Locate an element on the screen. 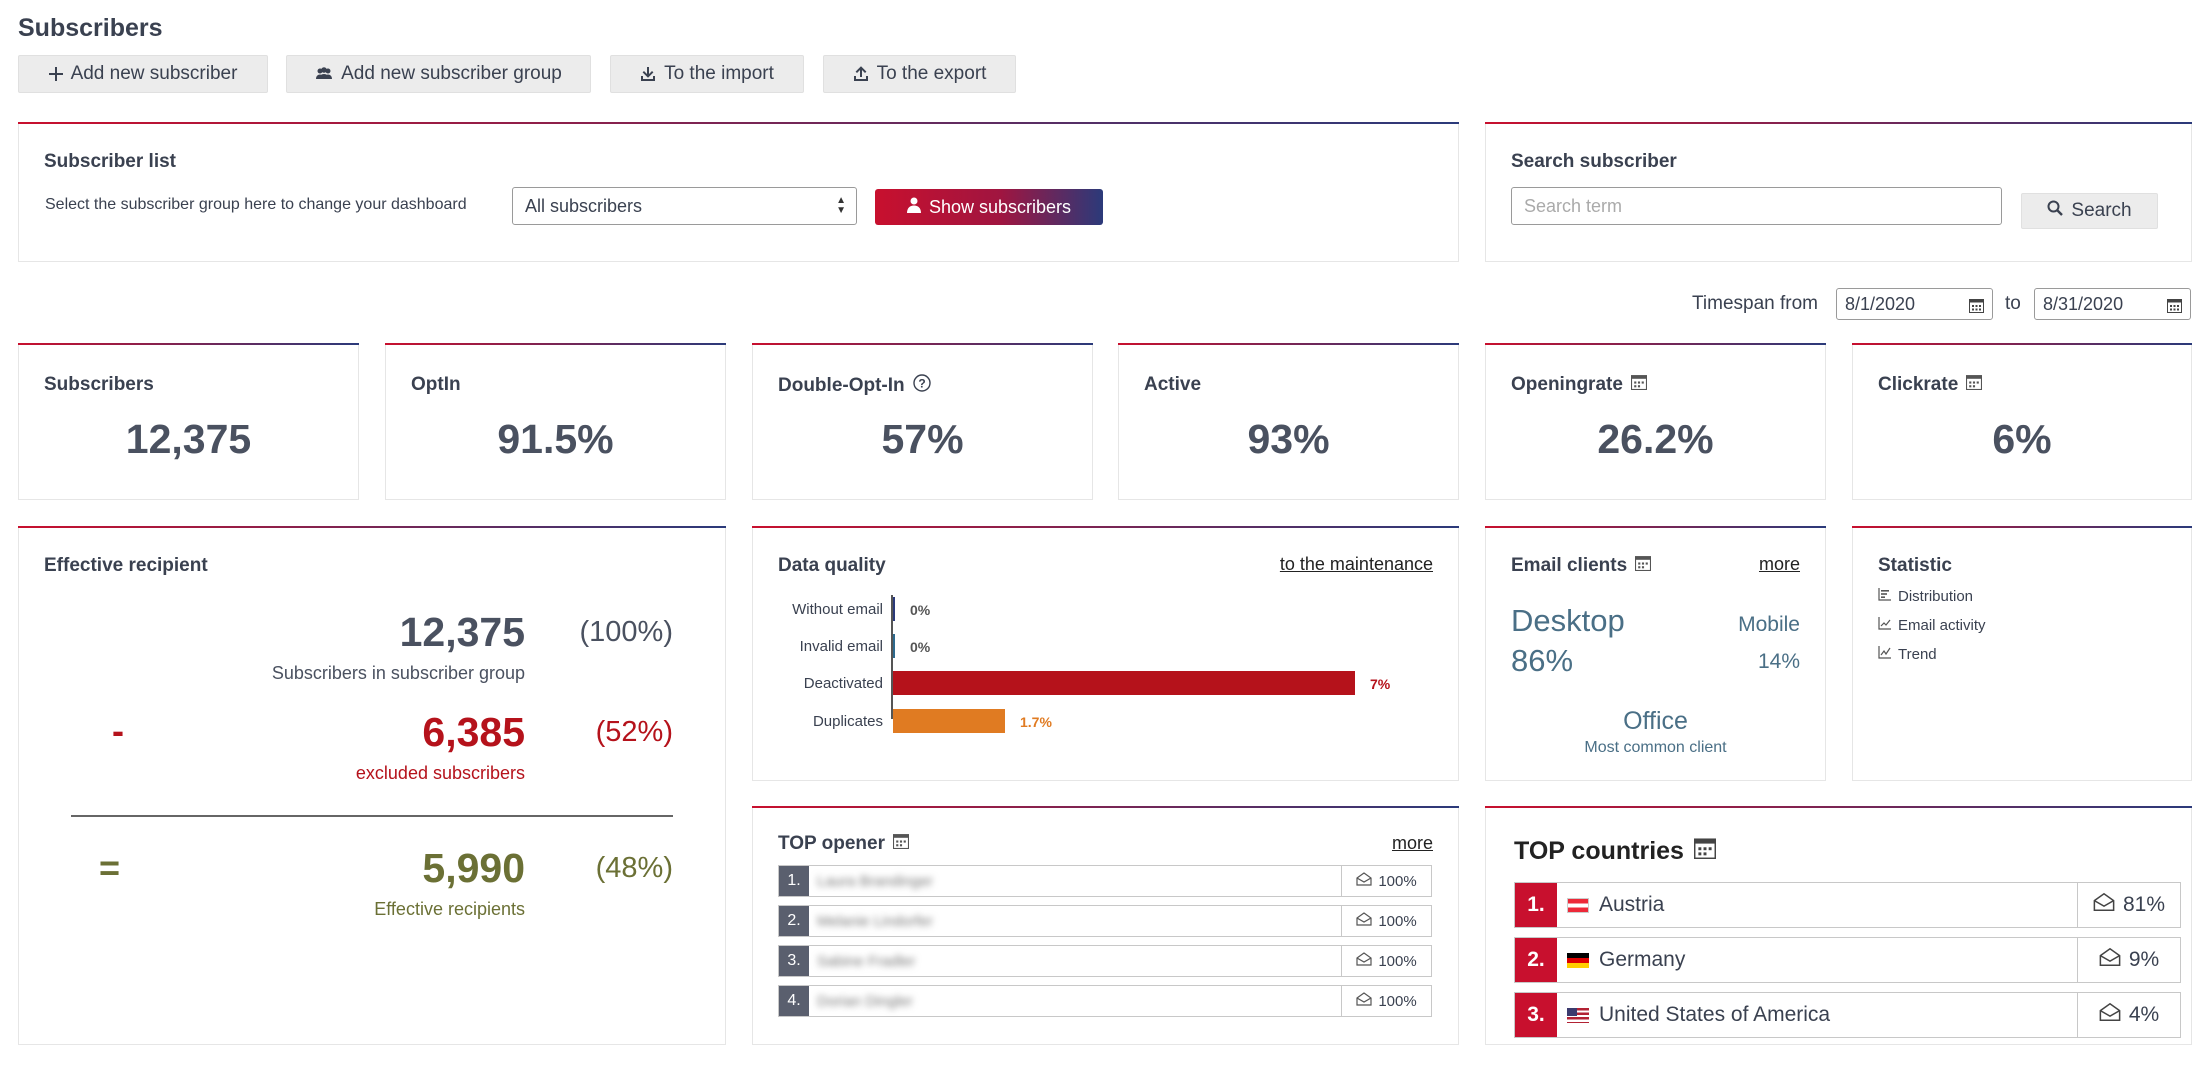  add-subscriber-group-button: Add new subscriber group is located at coordinates (438, 74).